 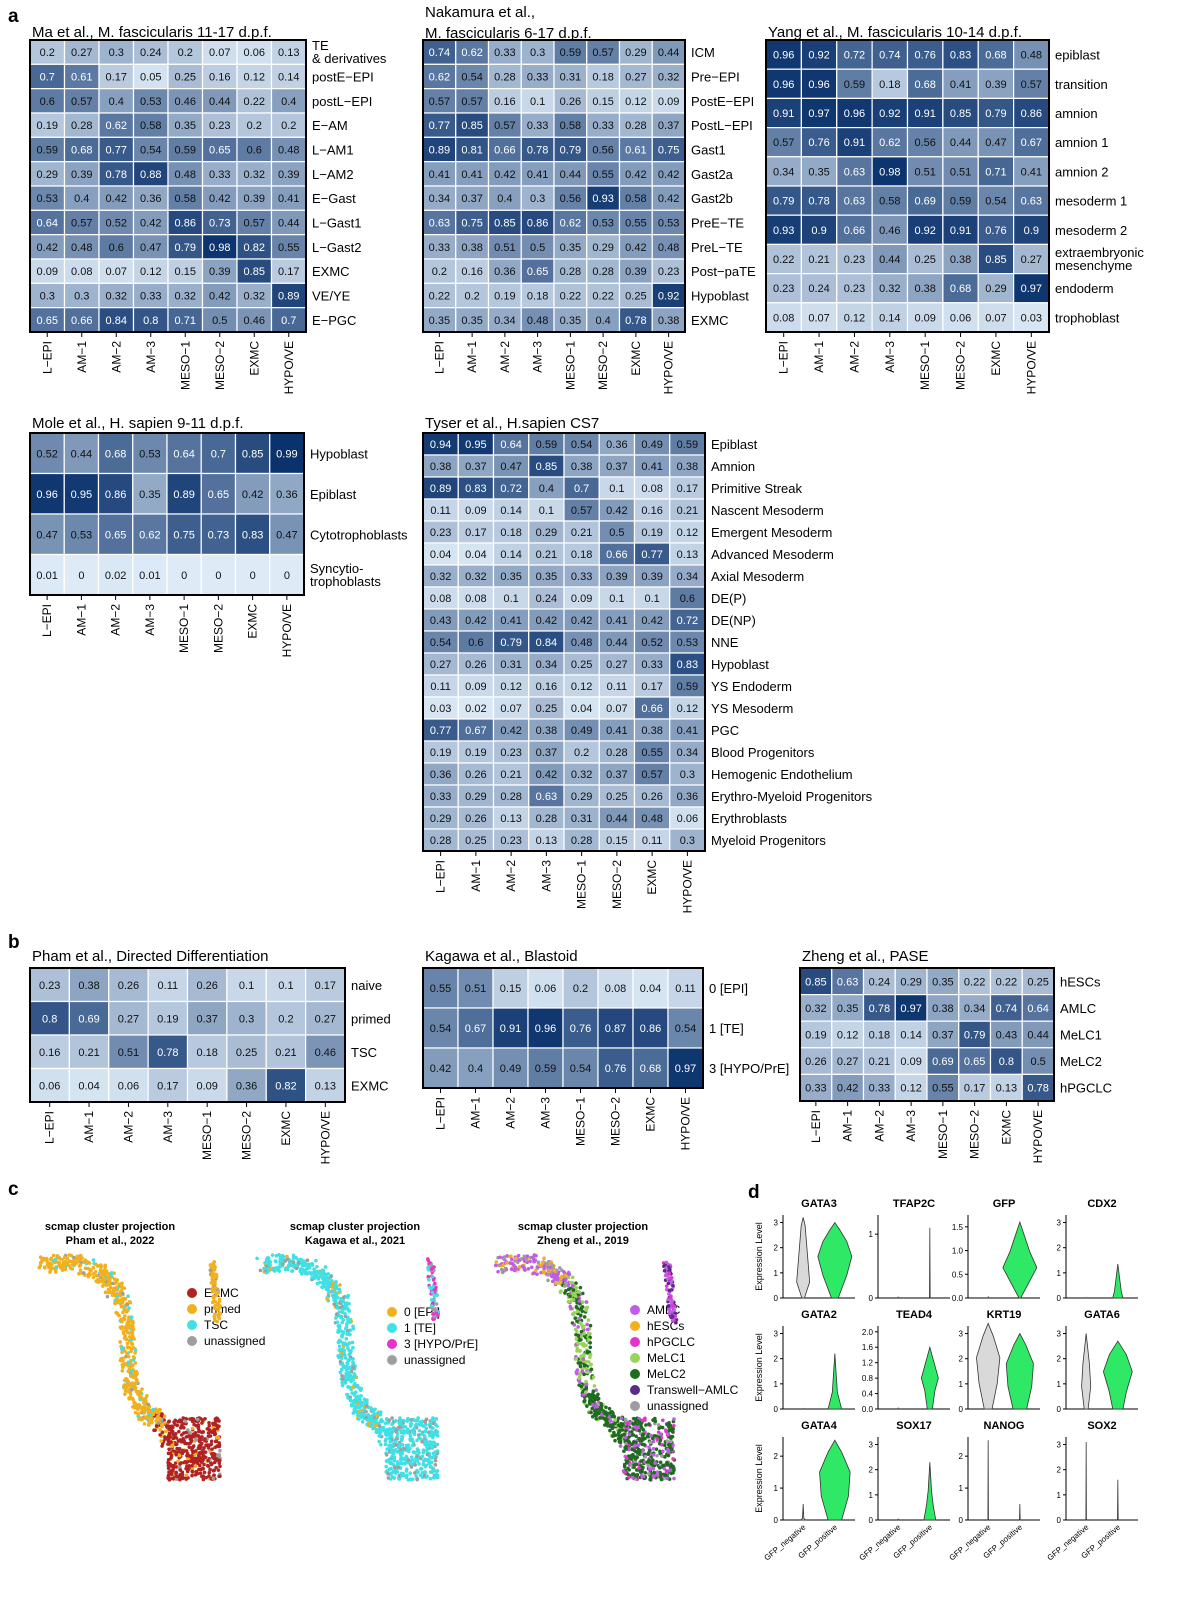 I want to click on cell-value: 0.58, so click(x=150, y=126).